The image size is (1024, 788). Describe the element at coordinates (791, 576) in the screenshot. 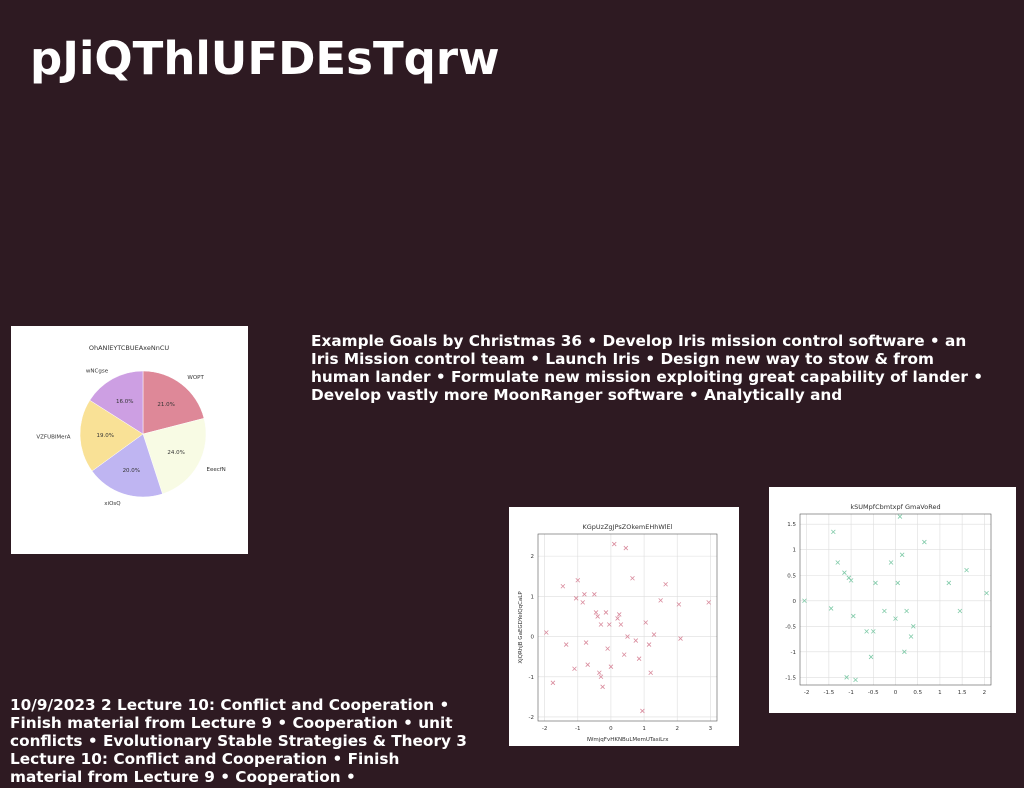

I see `scatter2-ytick-label: 0.5` at that location.